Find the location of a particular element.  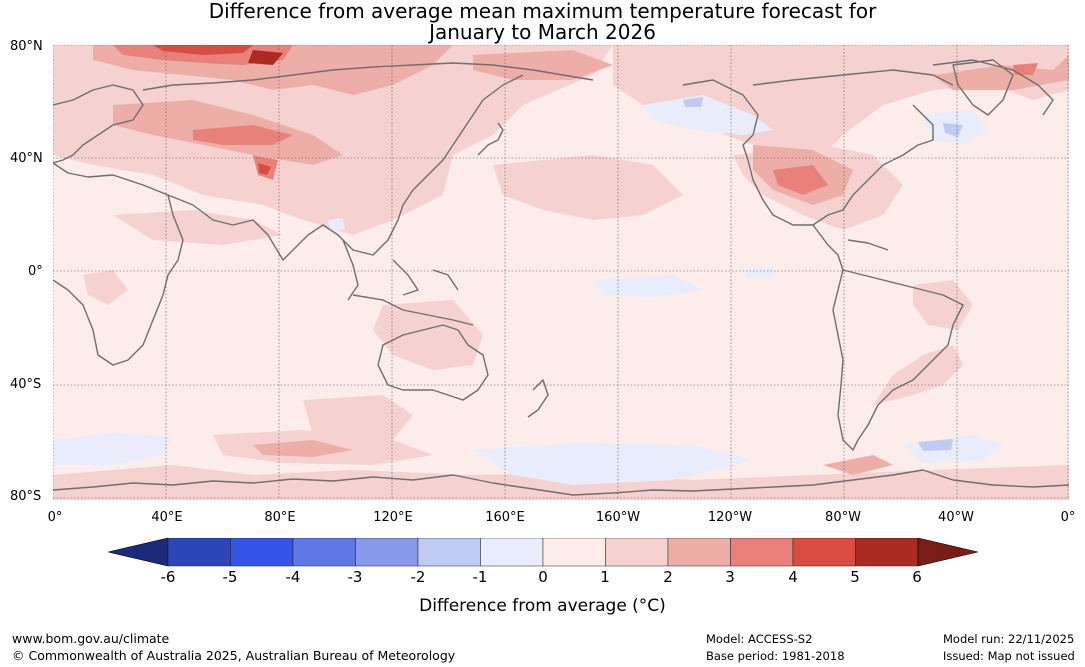

lat-label-80s: 80°S is located at coordinates (26, 496).